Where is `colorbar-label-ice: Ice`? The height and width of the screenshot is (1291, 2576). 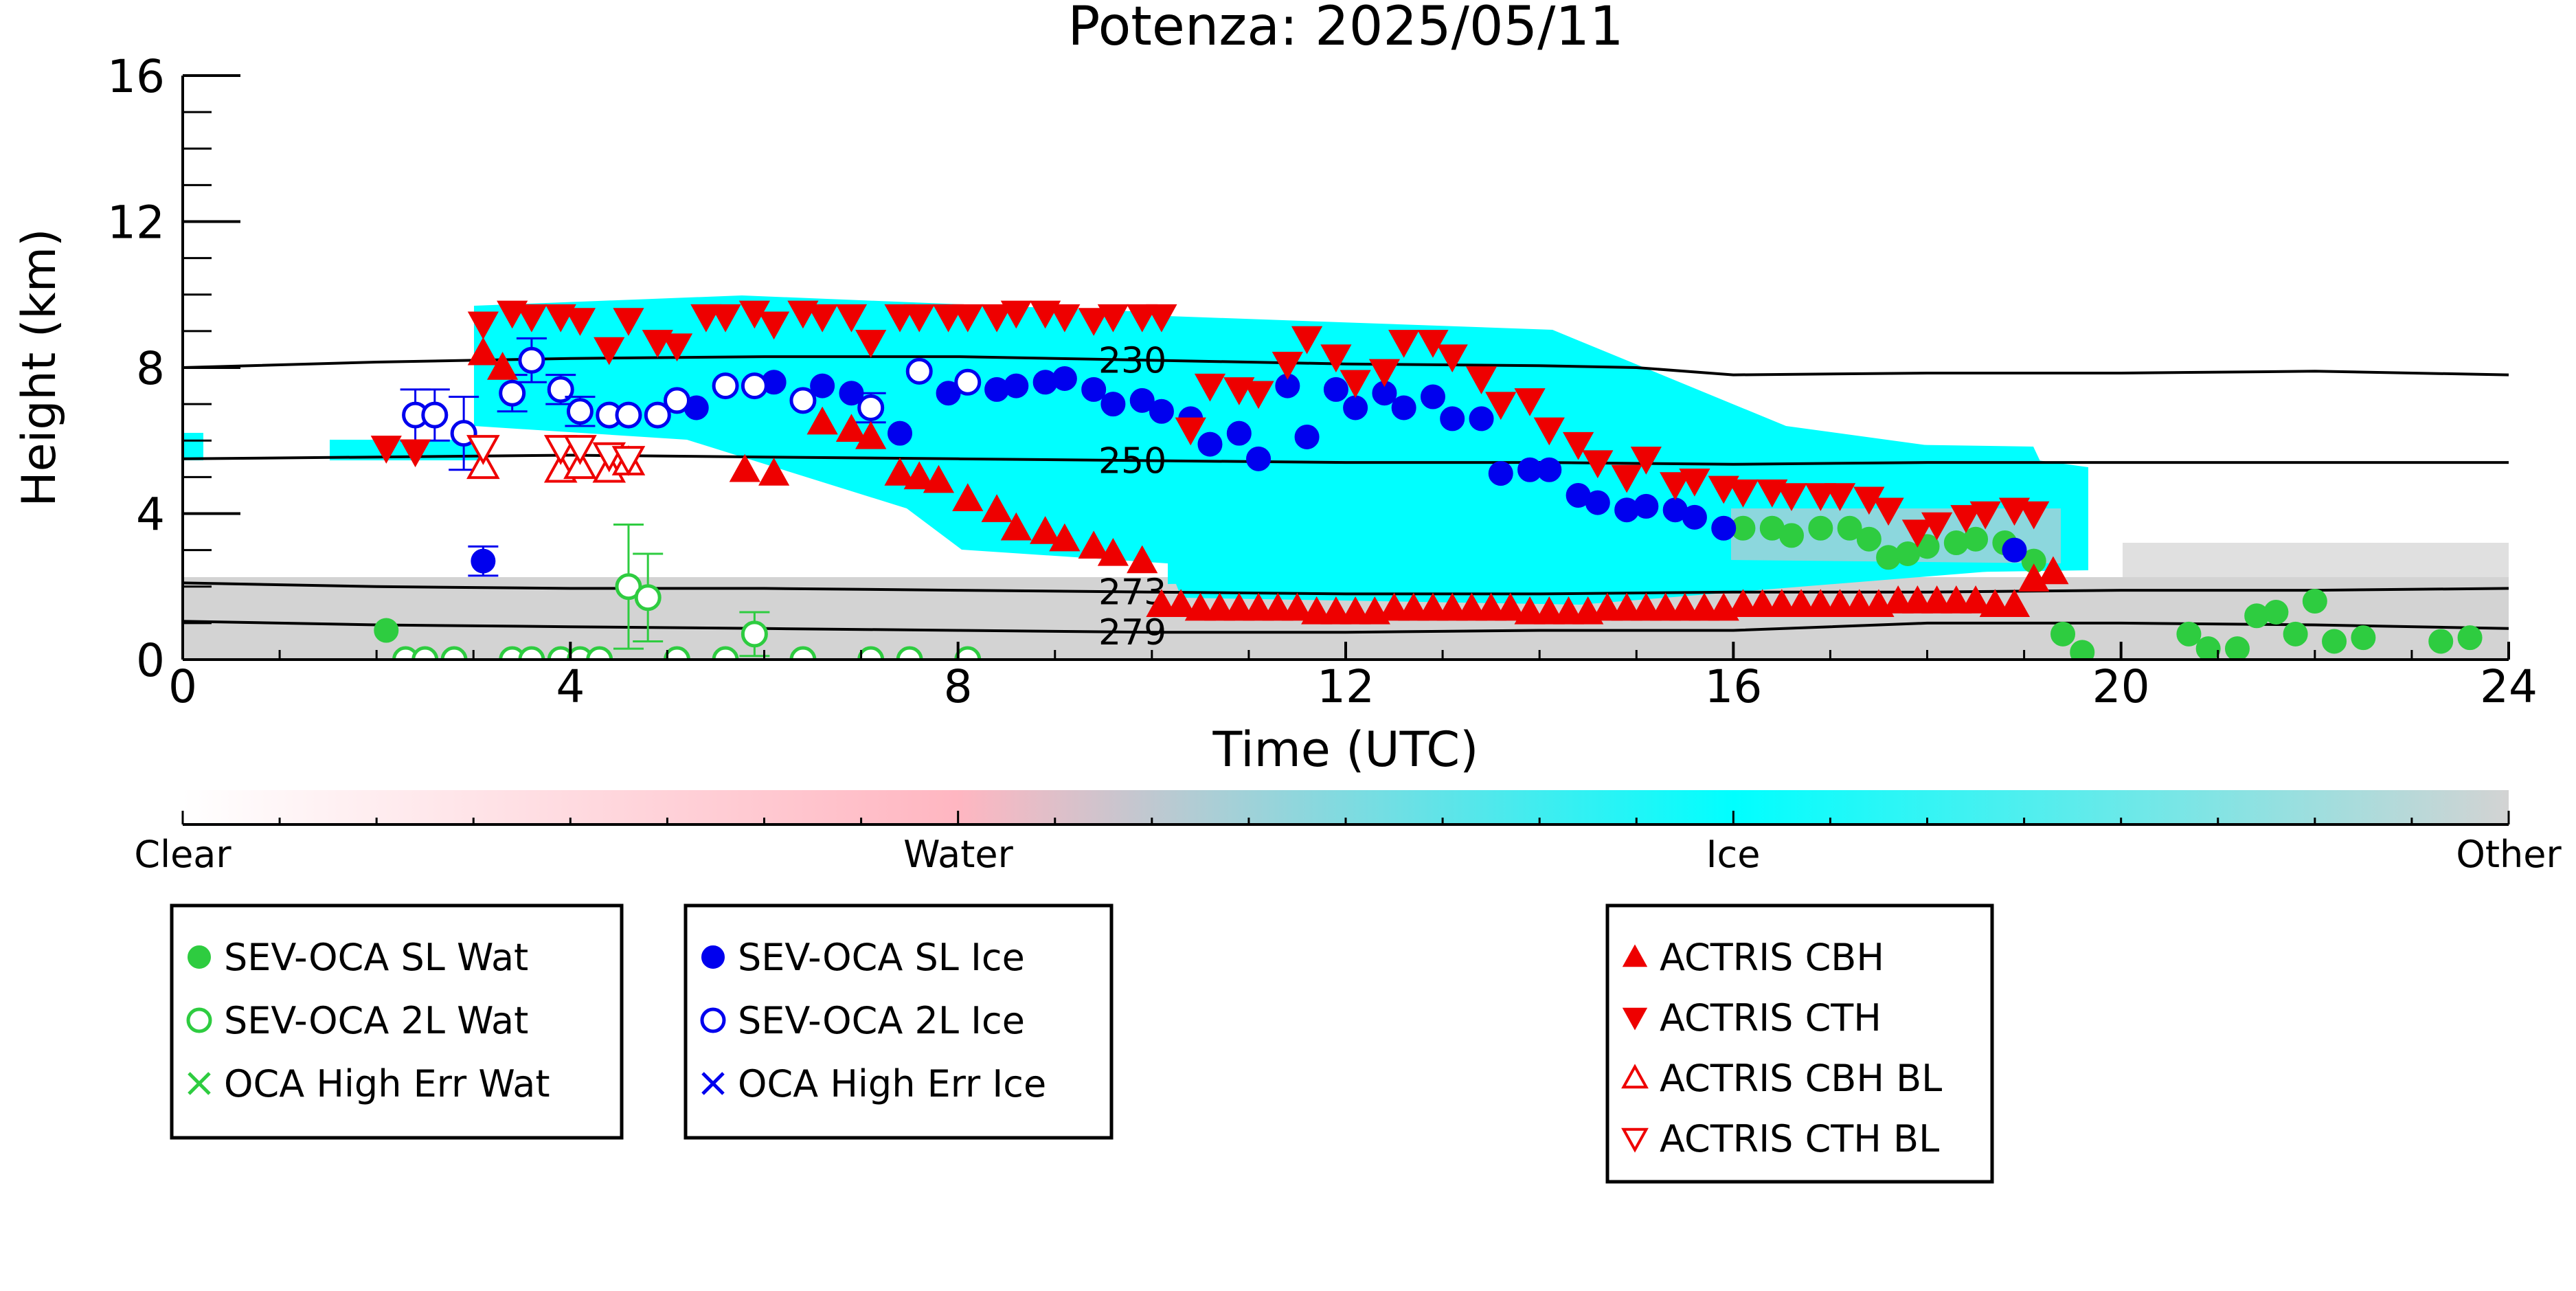 colorbar-label-ice: Ice is located at coordinates (1733, 854).